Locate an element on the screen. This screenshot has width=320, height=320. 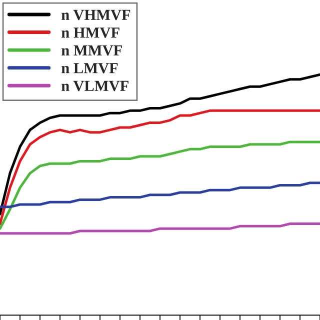
legend-label: n MMVF is located at coordinates (92, 50).